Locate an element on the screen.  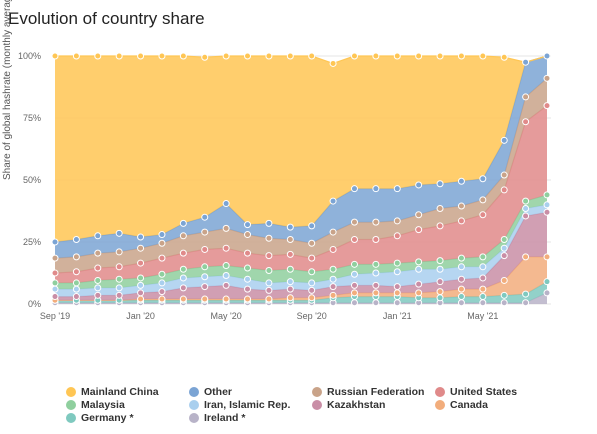
y-tick-label: 50% is located at coordinates (32, 180).